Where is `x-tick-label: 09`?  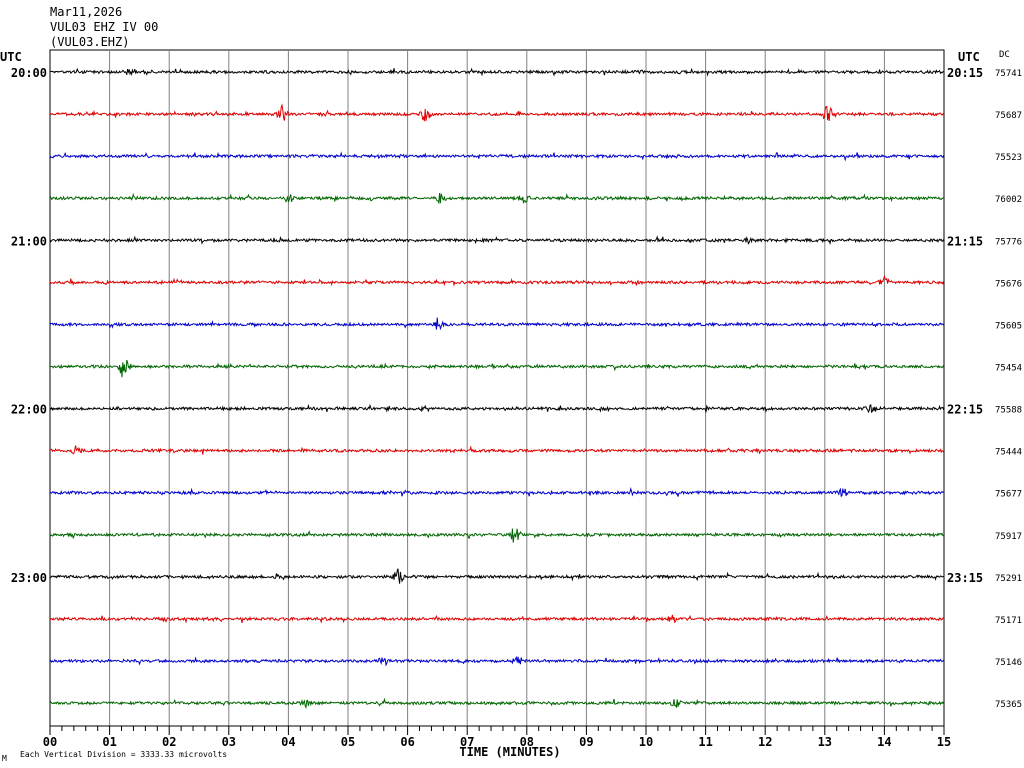 x-tick-label: 09 is located at coordinates (586, 742).